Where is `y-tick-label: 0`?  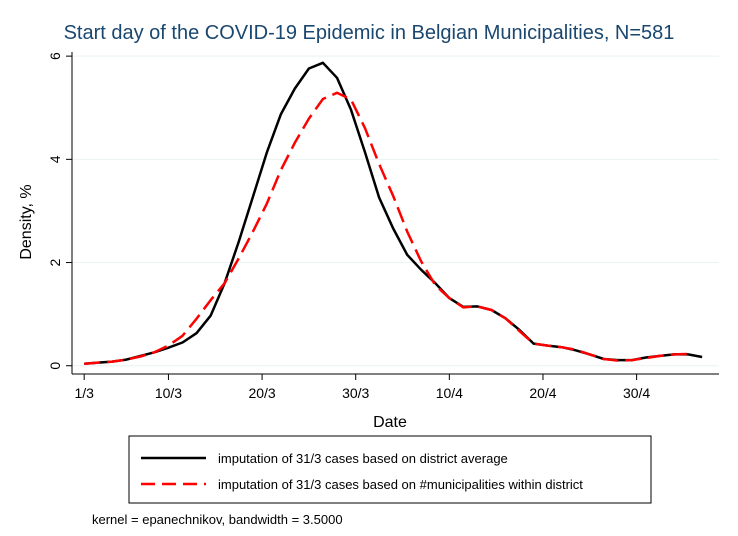 y-tick-label: 0 is located at coordinates (55, 366).